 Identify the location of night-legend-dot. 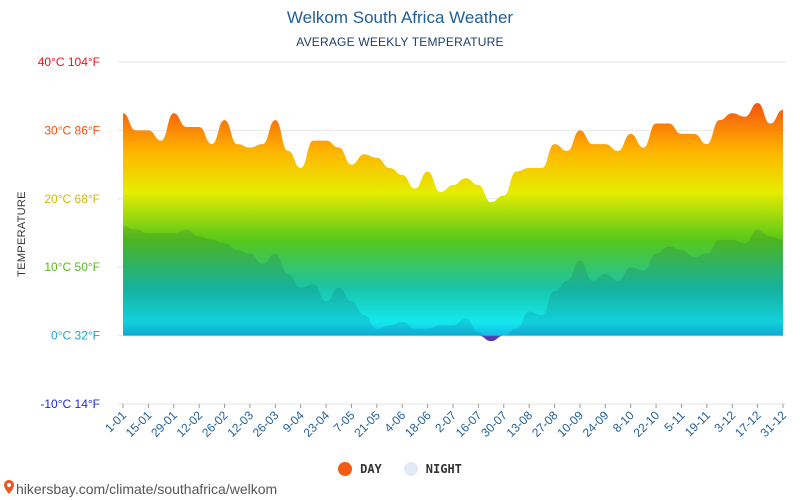
(410, 469).